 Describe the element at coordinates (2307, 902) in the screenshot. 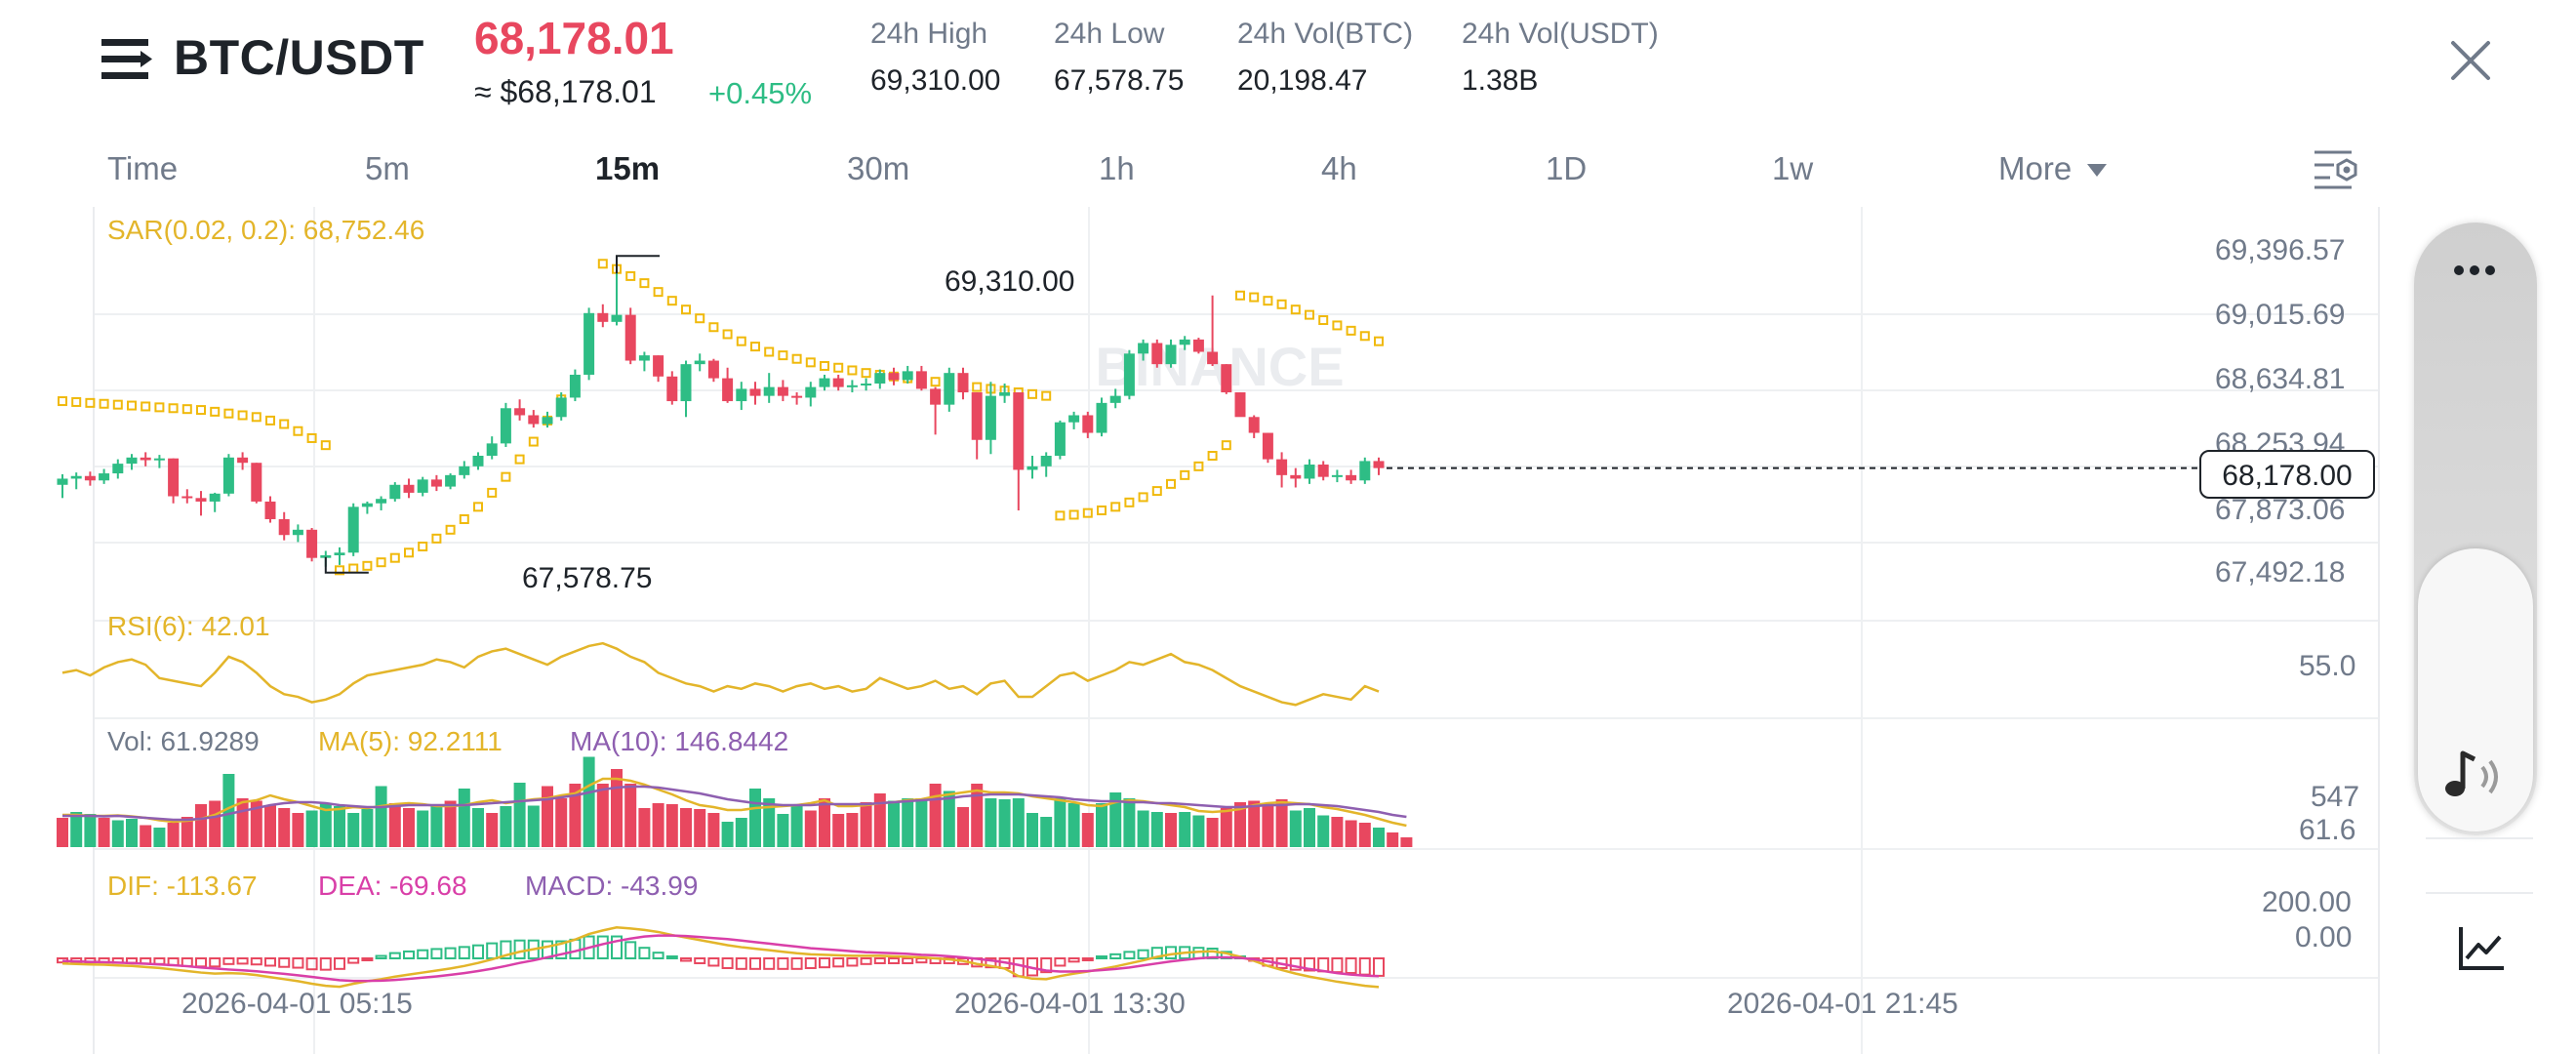

I see `macd-tick: 200.00` at that location.